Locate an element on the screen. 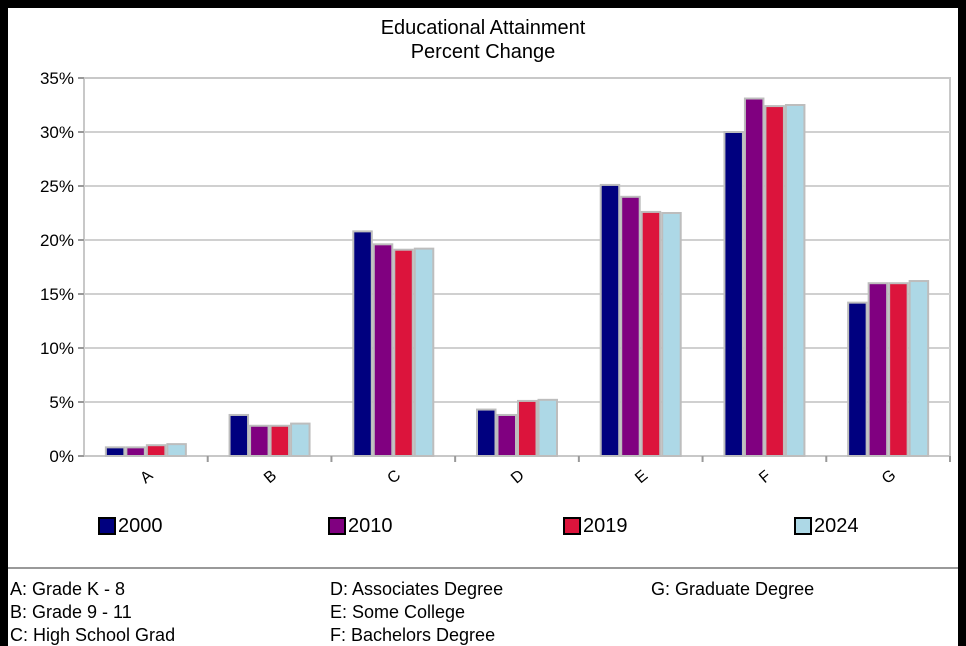 Image resolution: width=966 pixels, height=646 pixels. chart-subtitle: Percent Change is located at coordinates (483, 52).